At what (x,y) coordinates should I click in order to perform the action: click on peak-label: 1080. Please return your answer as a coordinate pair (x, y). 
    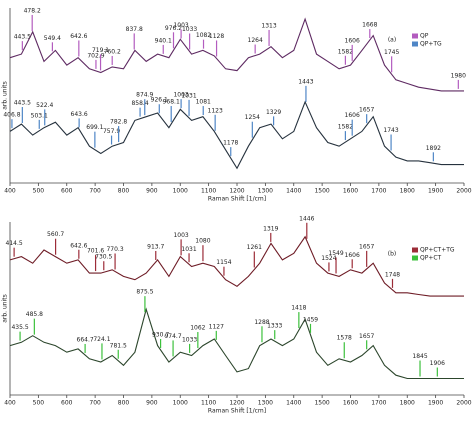
    Looking at the image, I should click on (202, 241).